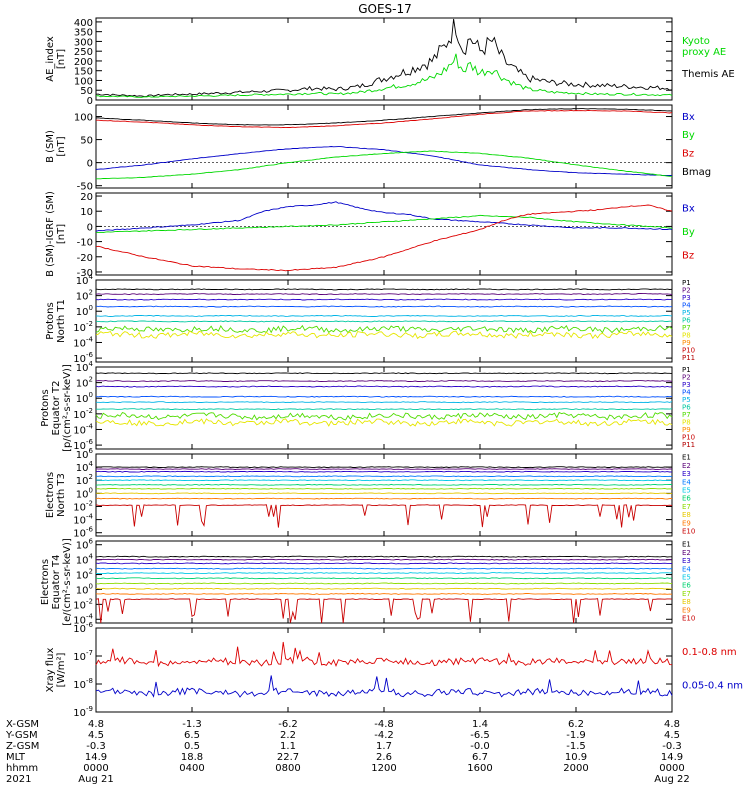  What do you see at coordinates (192, 746) in the screenshot?
I see `x-tick-value: 0.5` at bounding box center [192, 746].